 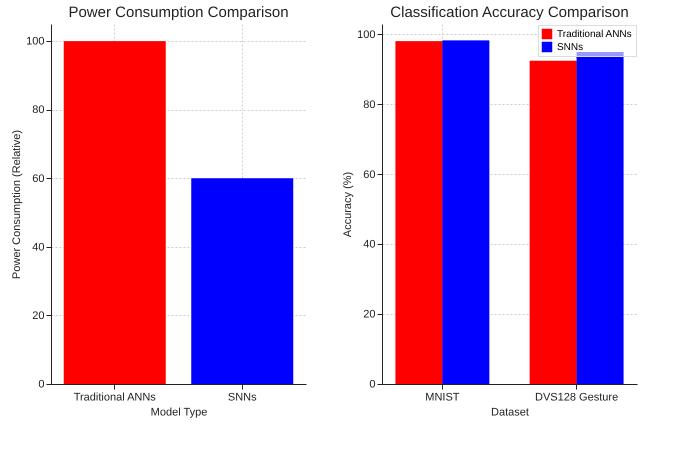 I want to click on chart-title: Power Consumption Comparison, so click(x=178, y=12).